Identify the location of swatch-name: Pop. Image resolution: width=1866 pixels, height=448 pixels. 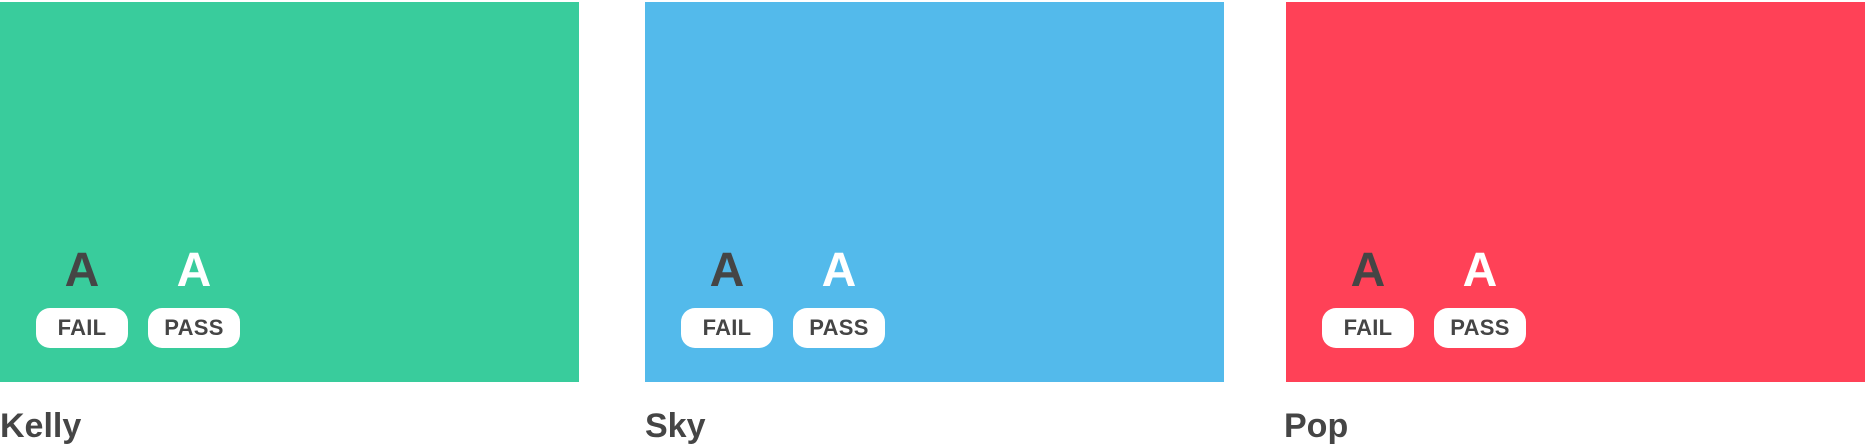
(1316, 426).